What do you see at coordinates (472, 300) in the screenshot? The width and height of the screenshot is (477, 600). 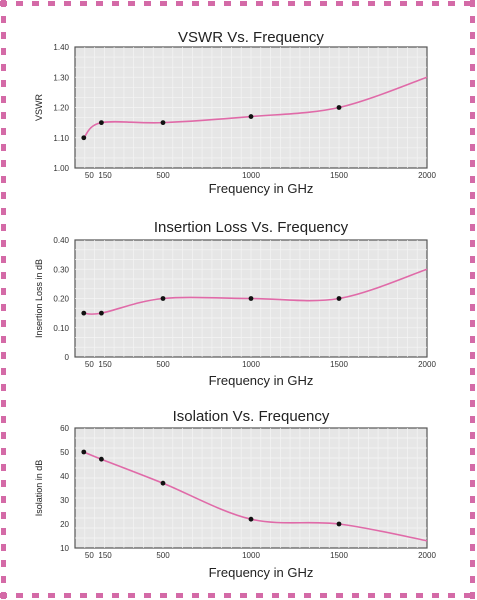 I see `border-right` at bounding box center [472, 300].